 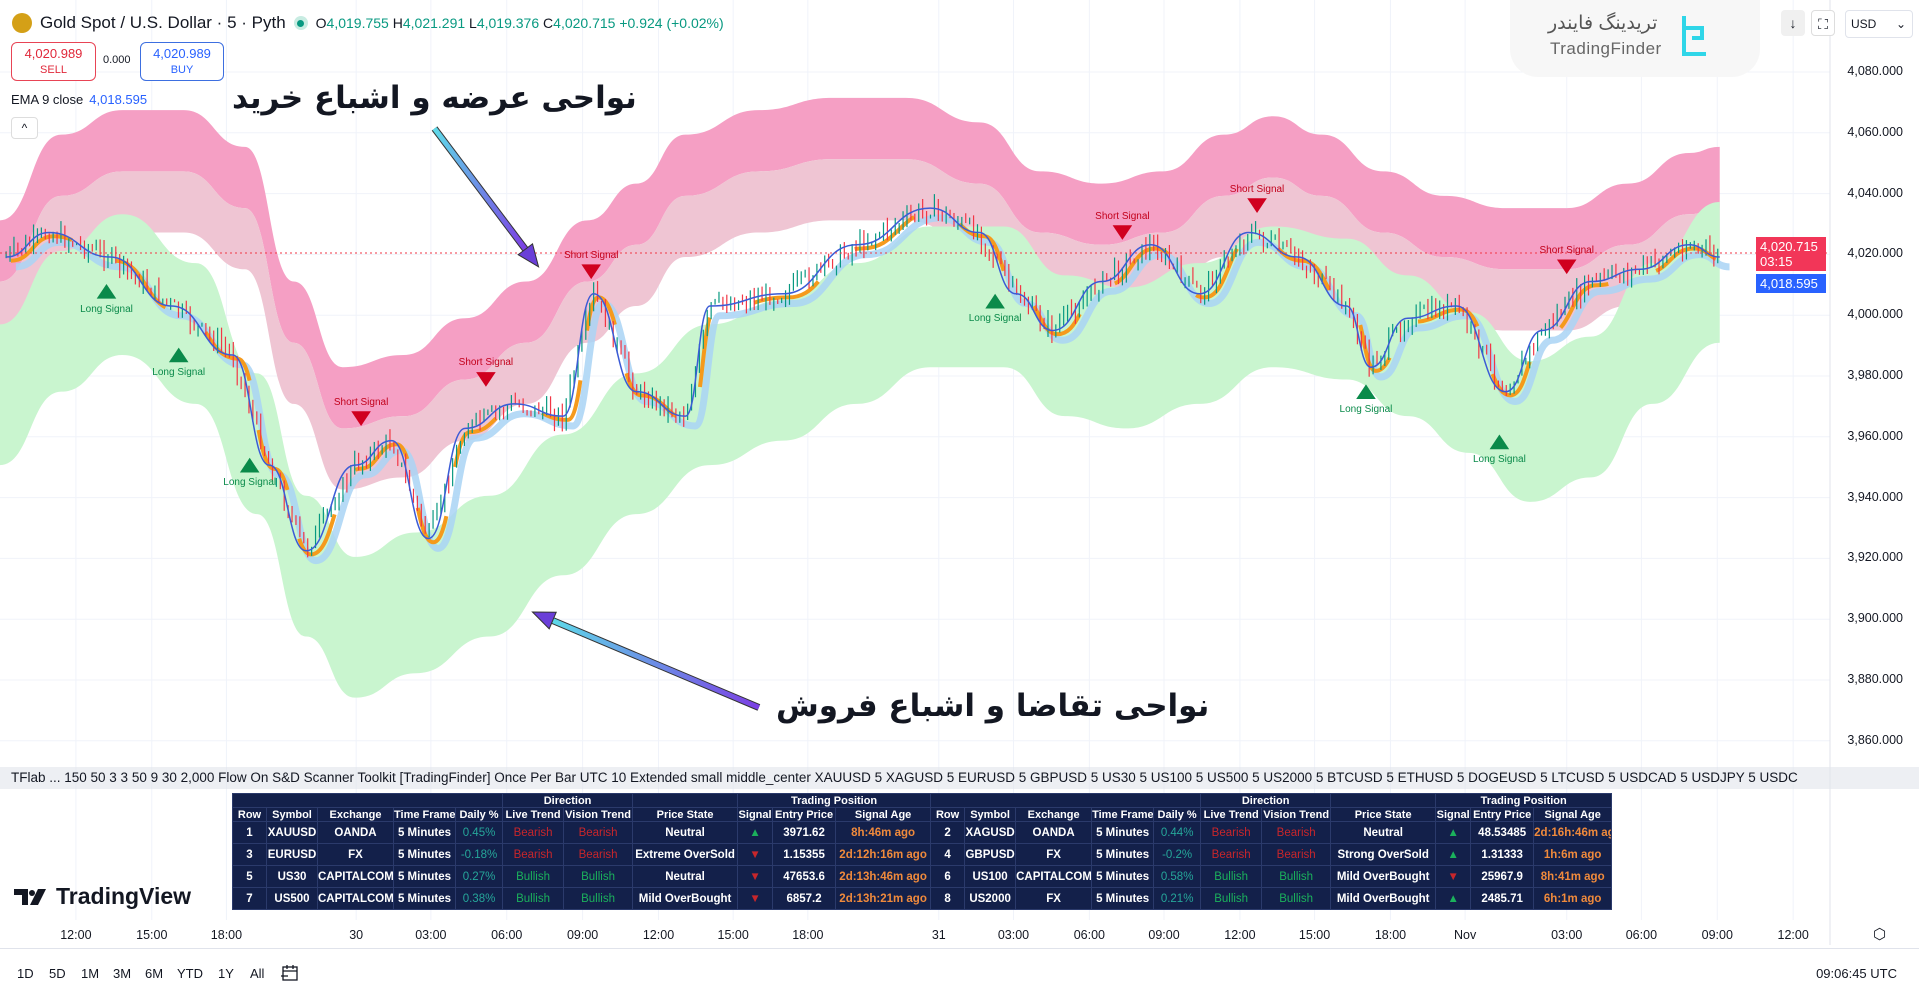 I want to click on price-tick: 3,960.000, so click(x=1875, y=435).